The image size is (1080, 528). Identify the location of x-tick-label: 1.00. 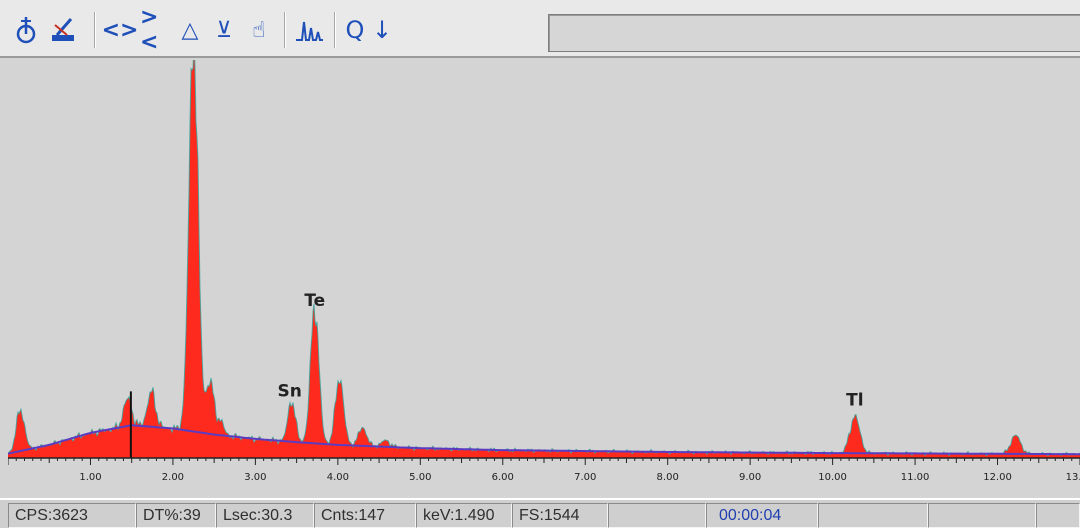
(90, 477).